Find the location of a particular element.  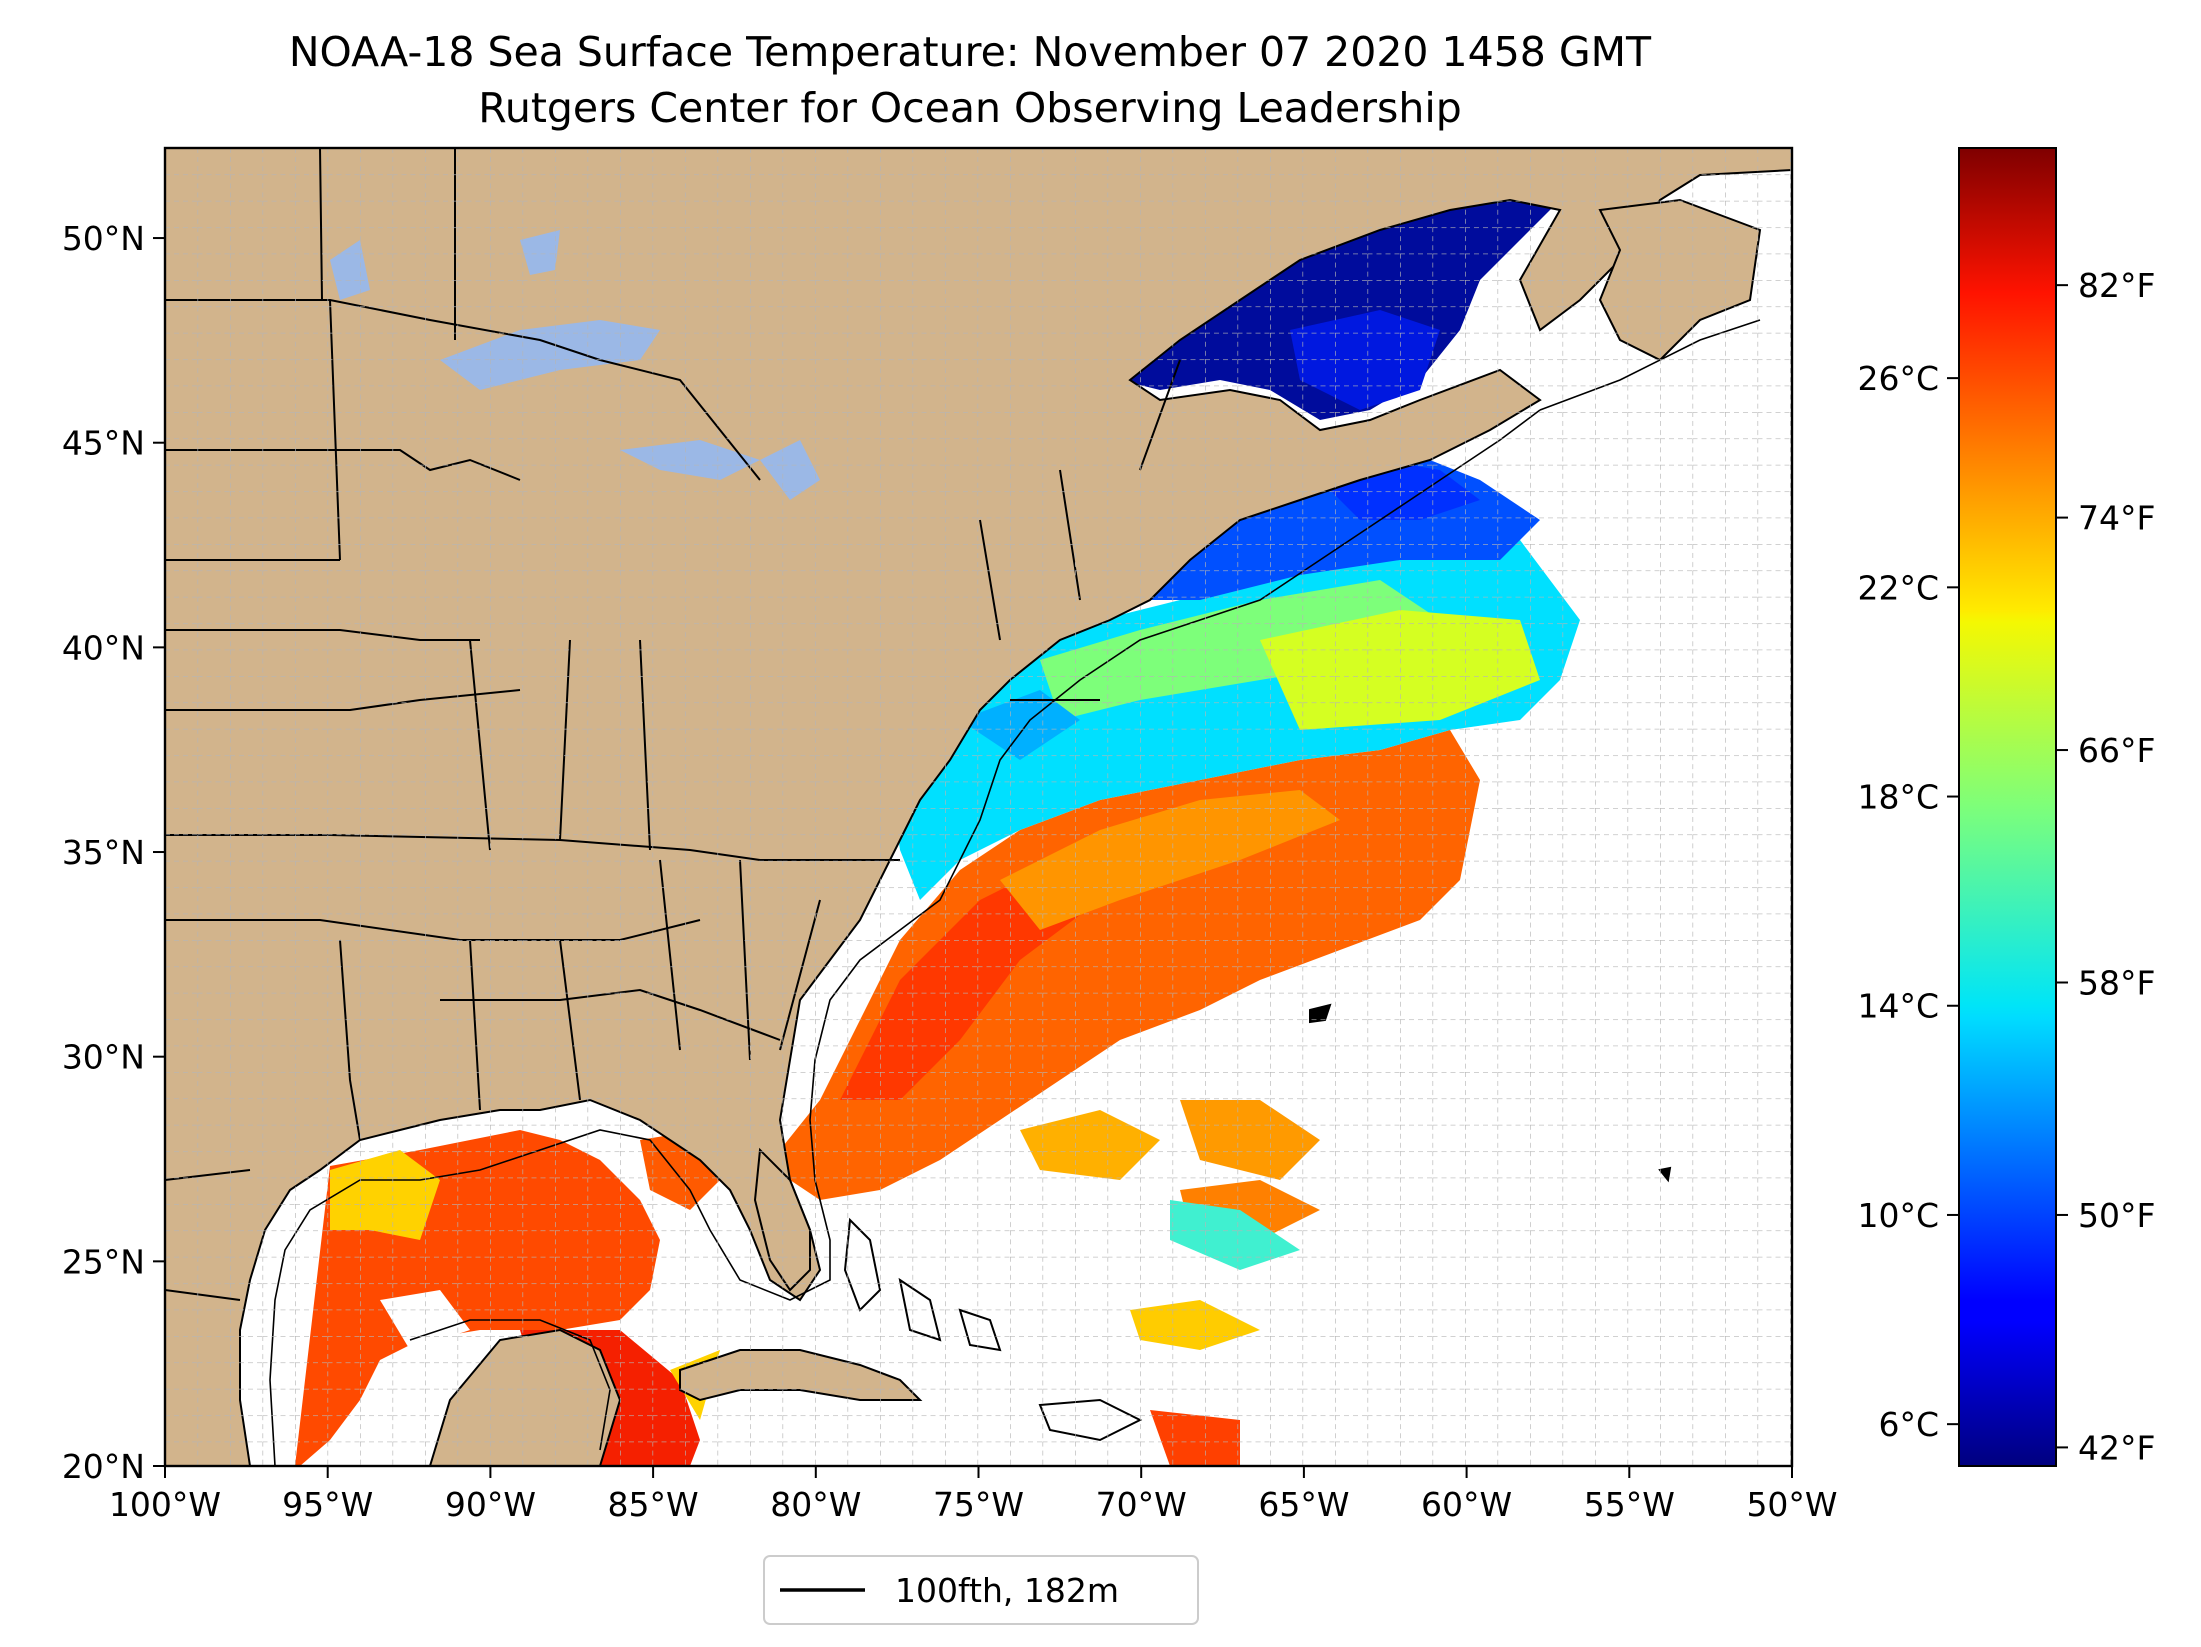

fahrenheit-tick-label: 82°F is located at coordinates (2116, 285).